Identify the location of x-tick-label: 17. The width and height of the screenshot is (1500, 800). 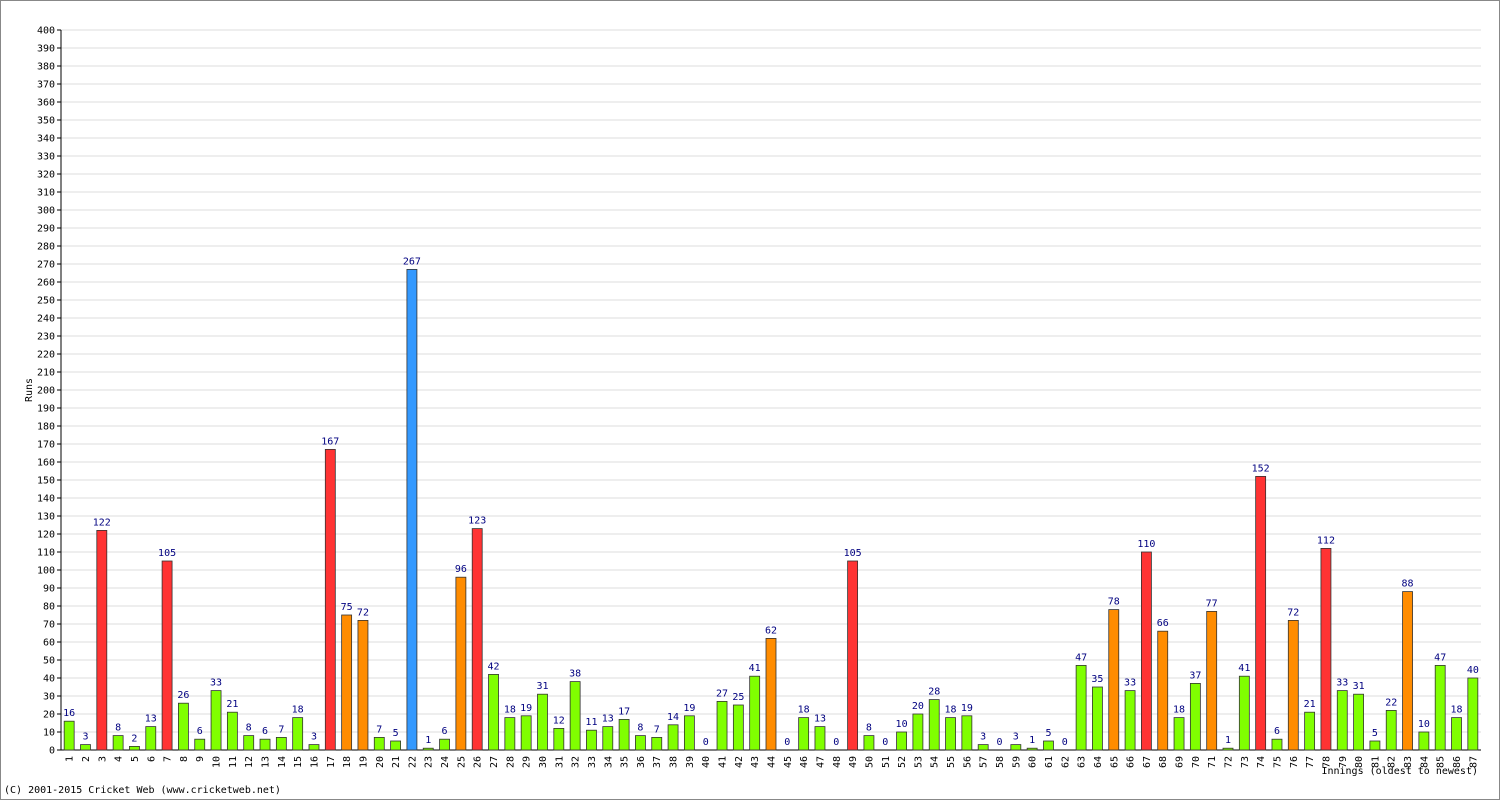
(331, 762).